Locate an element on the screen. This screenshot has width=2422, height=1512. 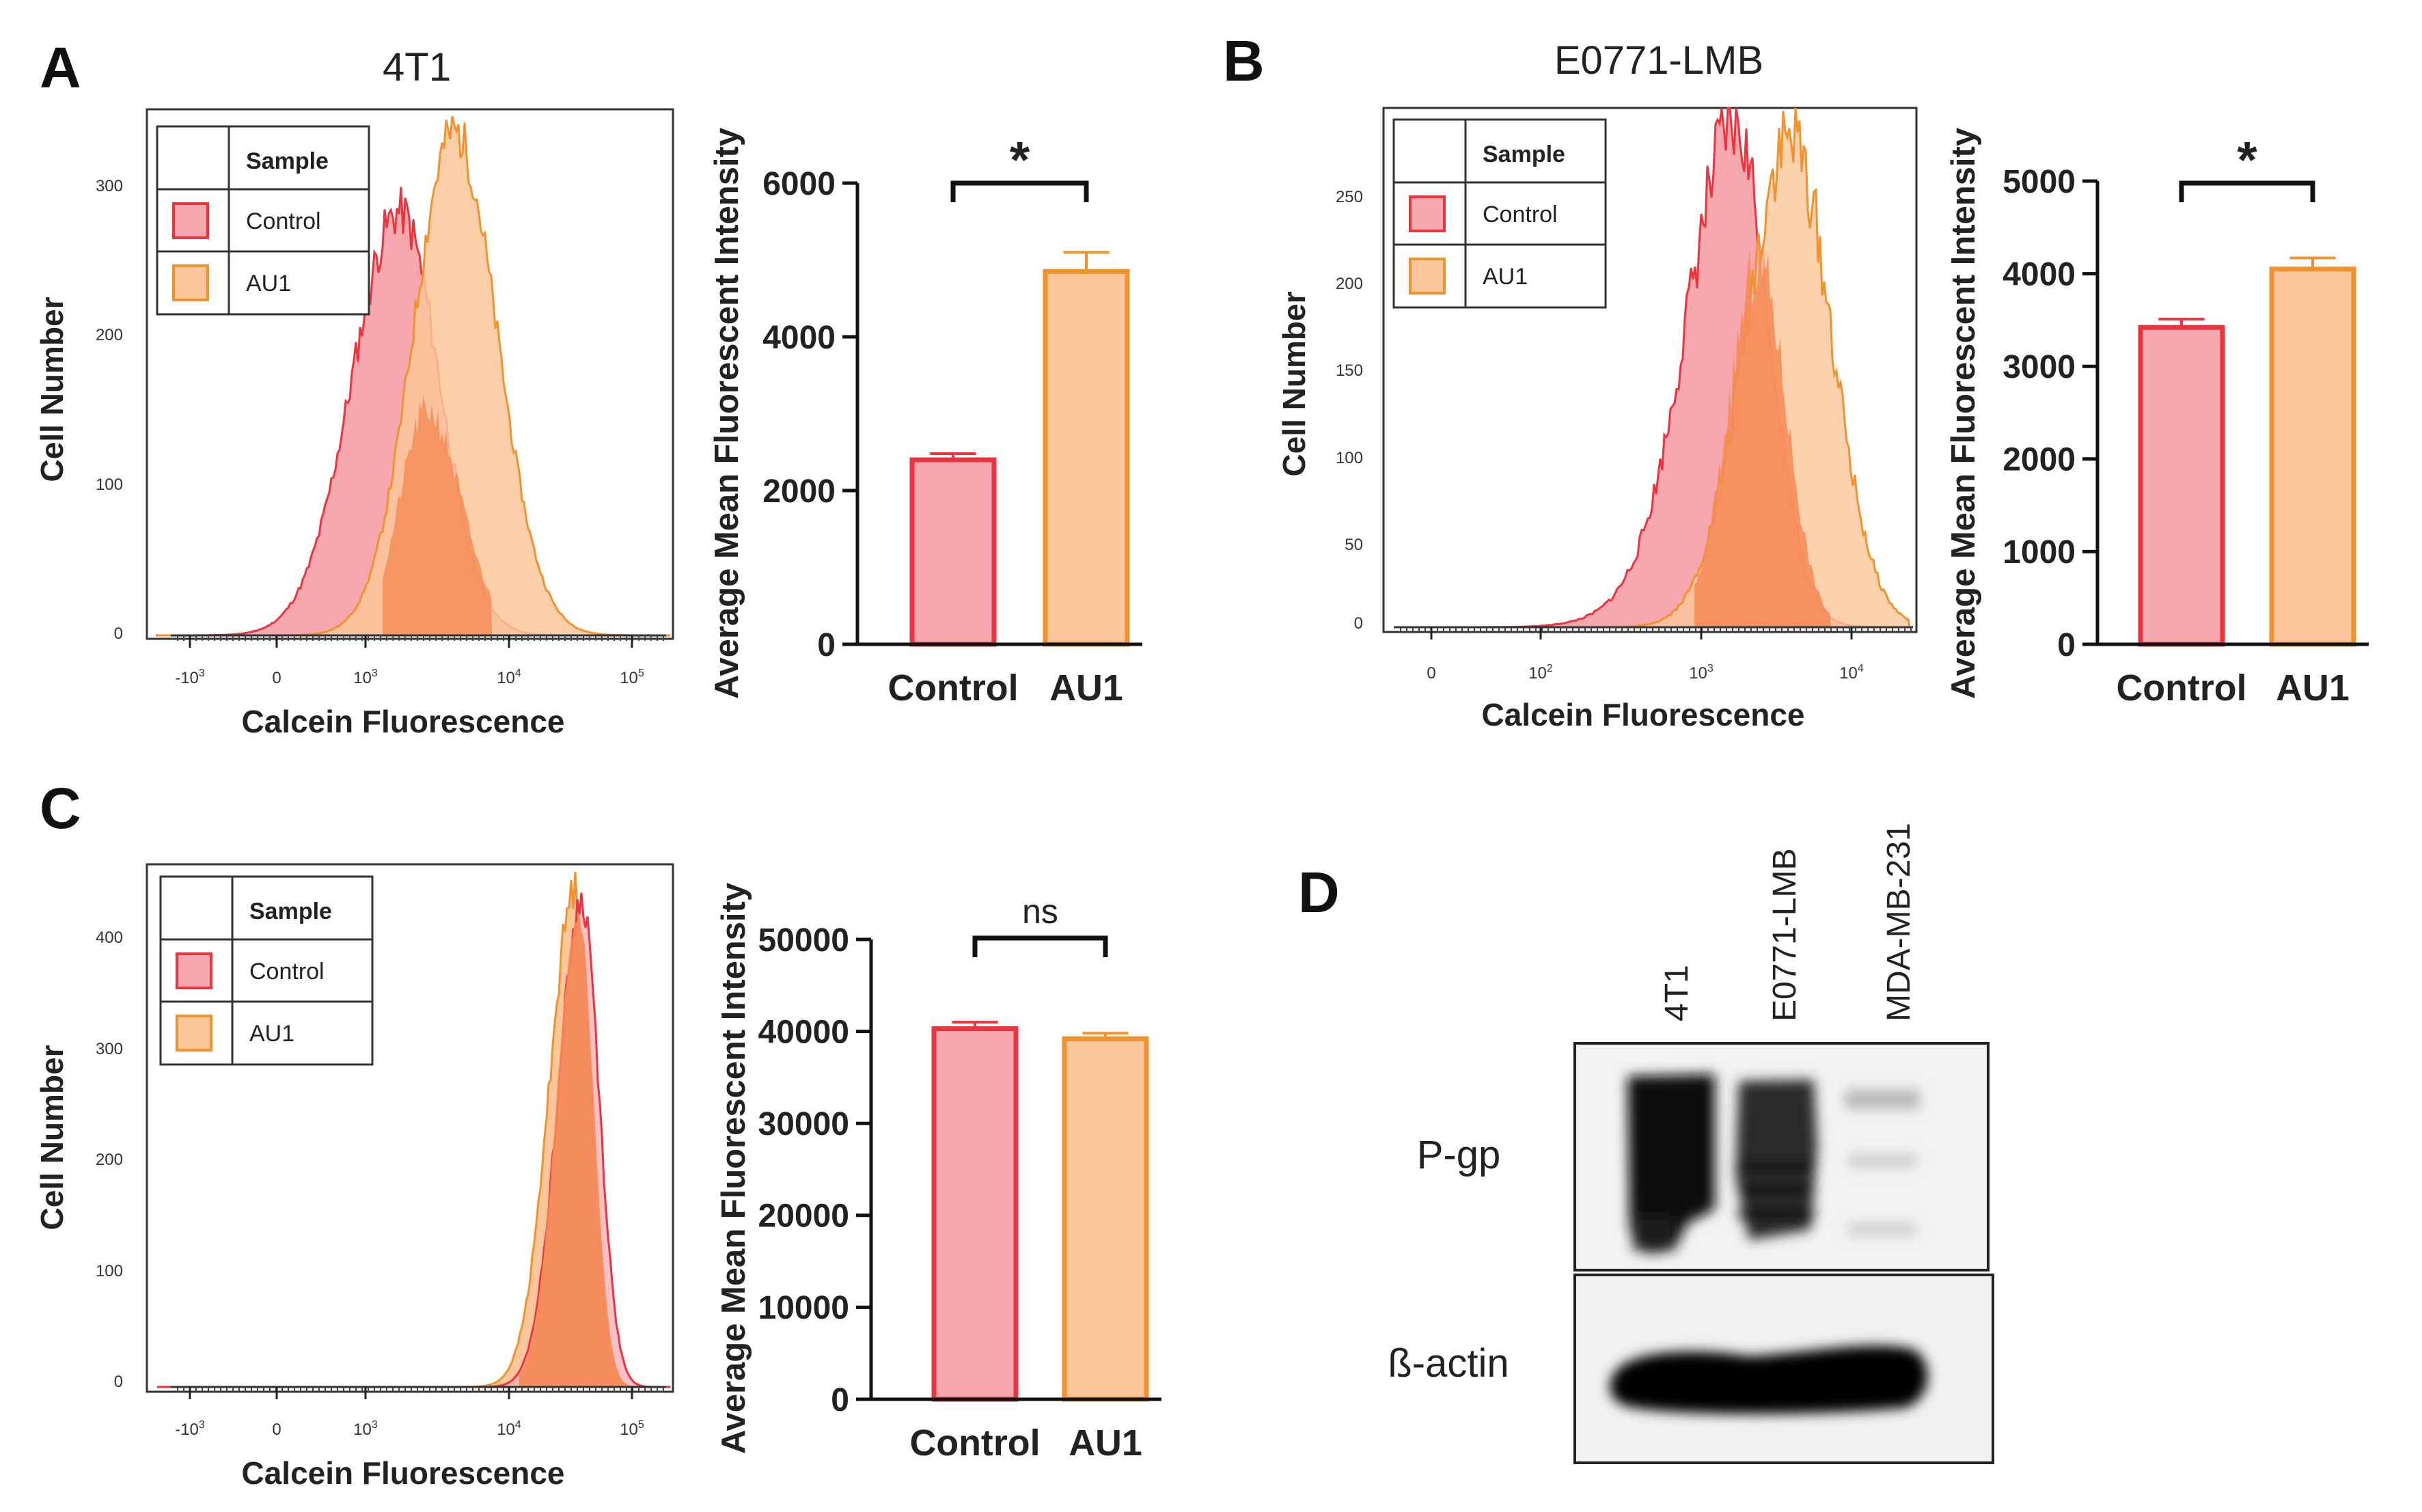
histogram-a-xtick-1e5: 10⁵ is located at coordinates (632, 677).